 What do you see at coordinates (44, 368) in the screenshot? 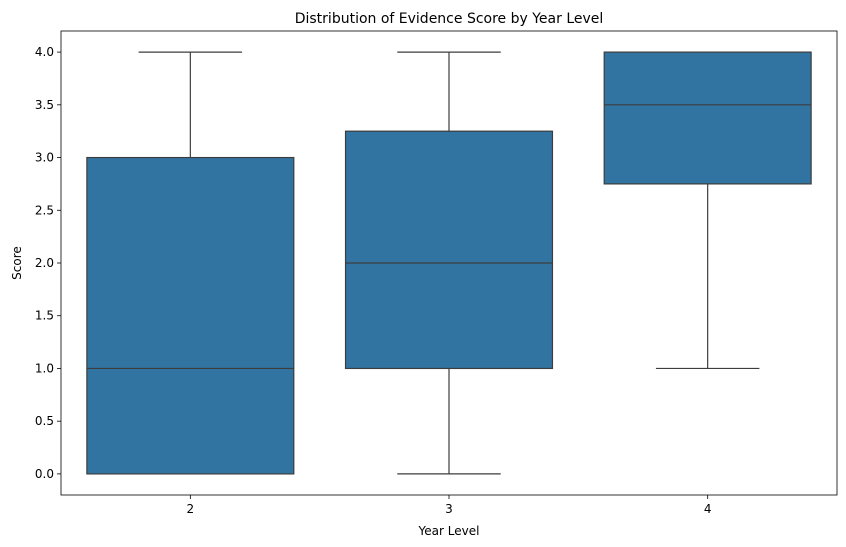
I see `y-tick-label: 1.0` at bounding box center [44, 368].